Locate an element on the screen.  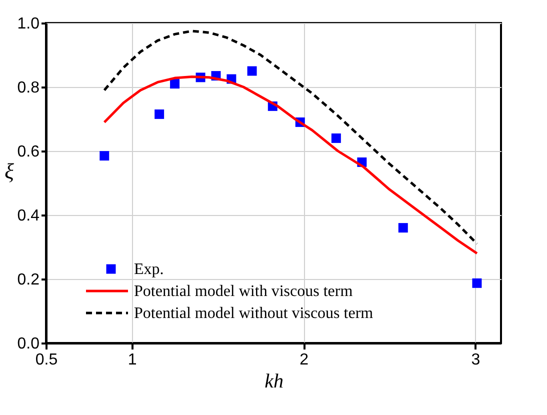
y-tick-label: 0.6 is located at coordinates (28, 152).